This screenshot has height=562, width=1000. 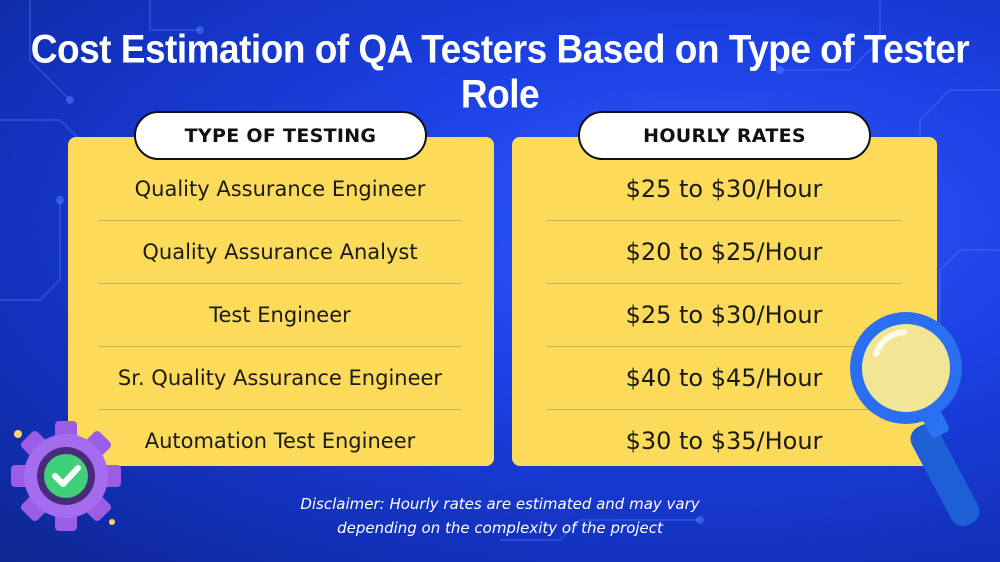 I want to click on role-item: Quality Assurance Analyst, so click(x=280, y=252).